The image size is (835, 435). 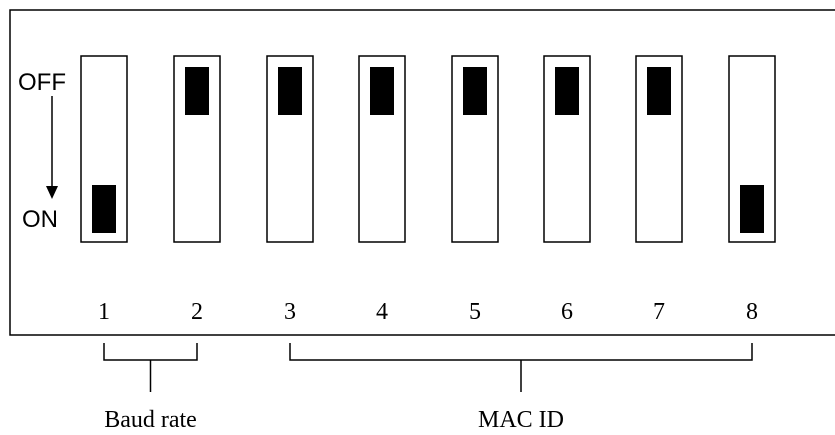 I want to click on switch-number-4: 4, so click(x=382, y=312).